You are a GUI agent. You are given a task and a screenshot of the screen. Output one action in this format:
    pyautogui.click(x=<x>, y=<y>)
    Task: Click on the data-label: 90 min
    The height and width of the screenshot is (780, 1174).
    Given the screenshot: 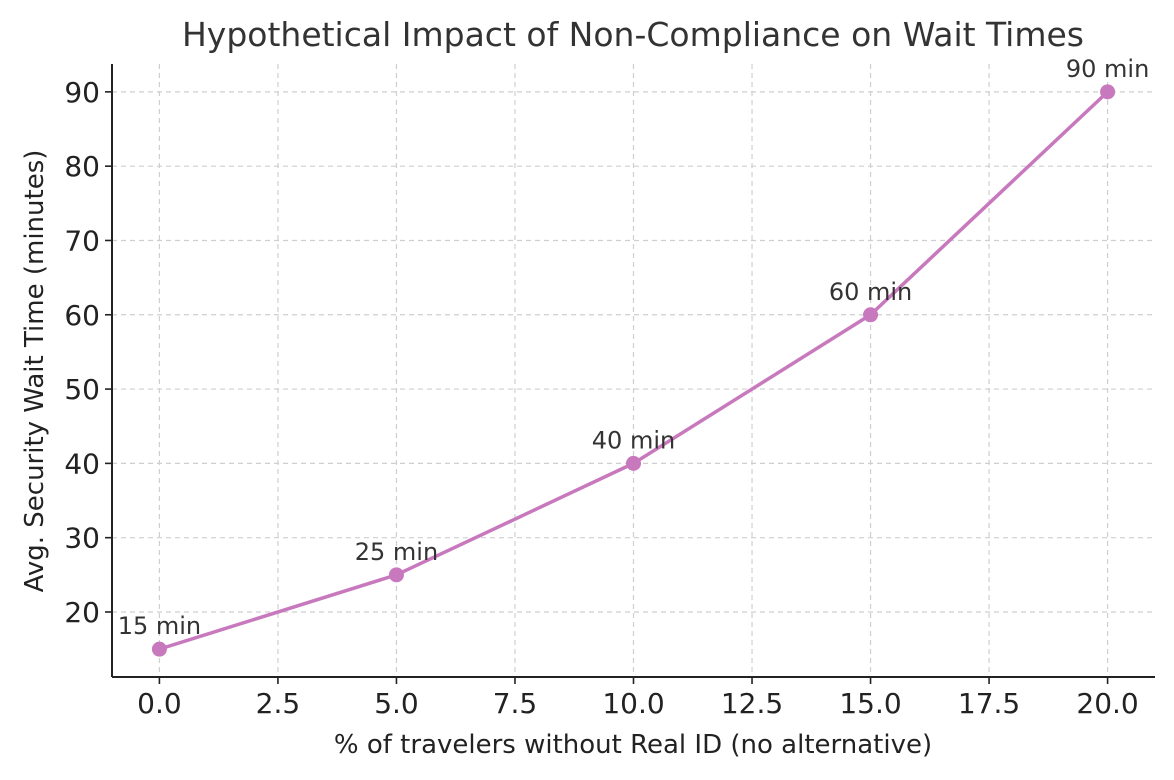 What is the action you would take?
    pyautogui.click(x=1107, y=69)
    